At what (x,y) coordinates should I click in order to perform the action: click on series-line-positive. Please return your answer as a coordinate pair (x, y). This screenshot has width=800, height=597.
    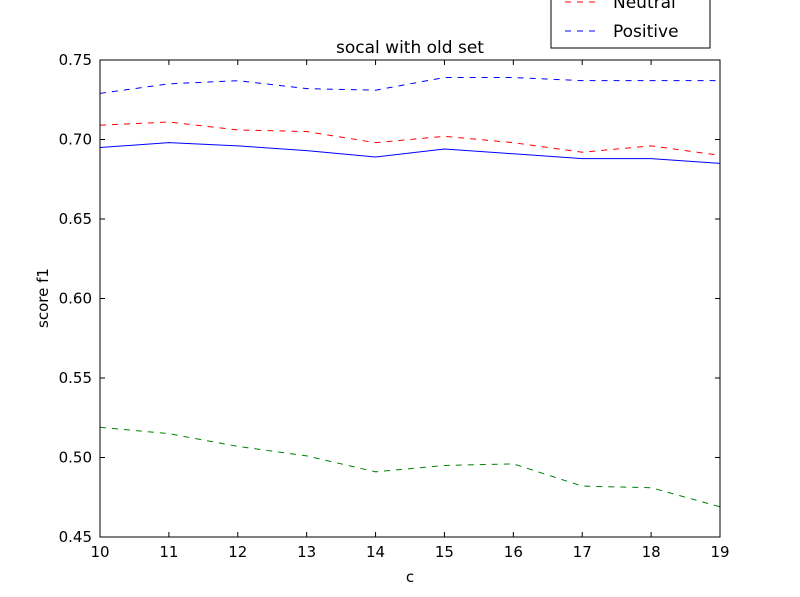
    Looking at the image, I should click on (410, 85).